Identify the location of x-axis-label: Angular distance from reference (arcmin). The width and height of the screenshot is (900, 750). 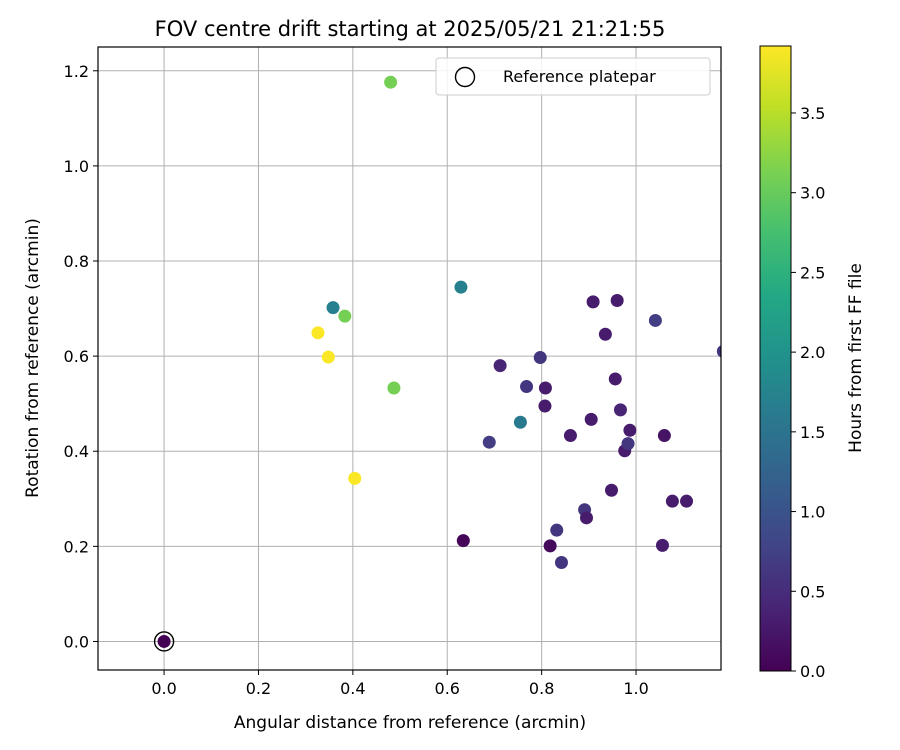
(410, 723).